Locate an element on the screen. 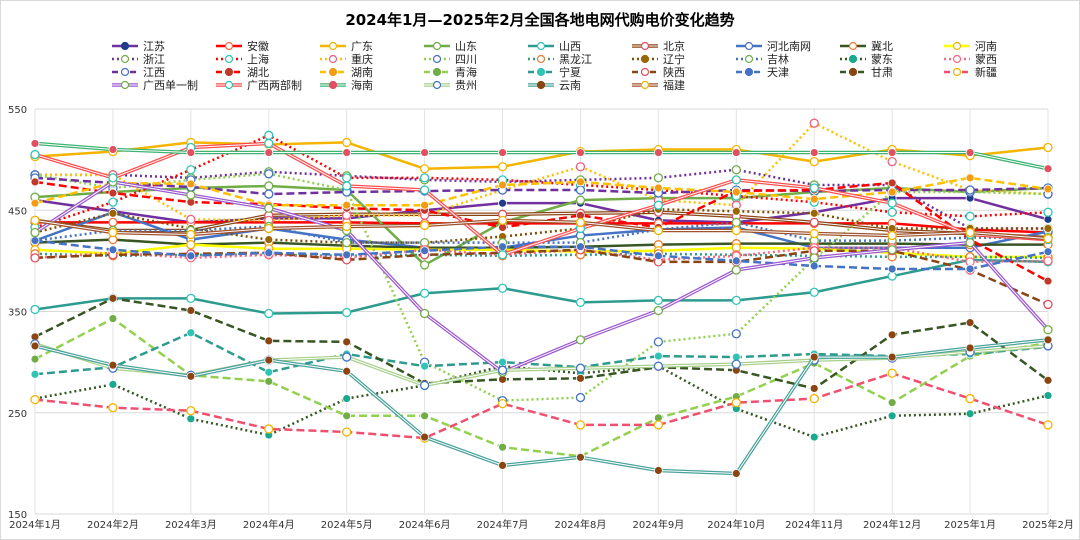 The width and height of the screenshot is (1080, 540). series-line-inner-北京 is located at coordinates (541, 225).